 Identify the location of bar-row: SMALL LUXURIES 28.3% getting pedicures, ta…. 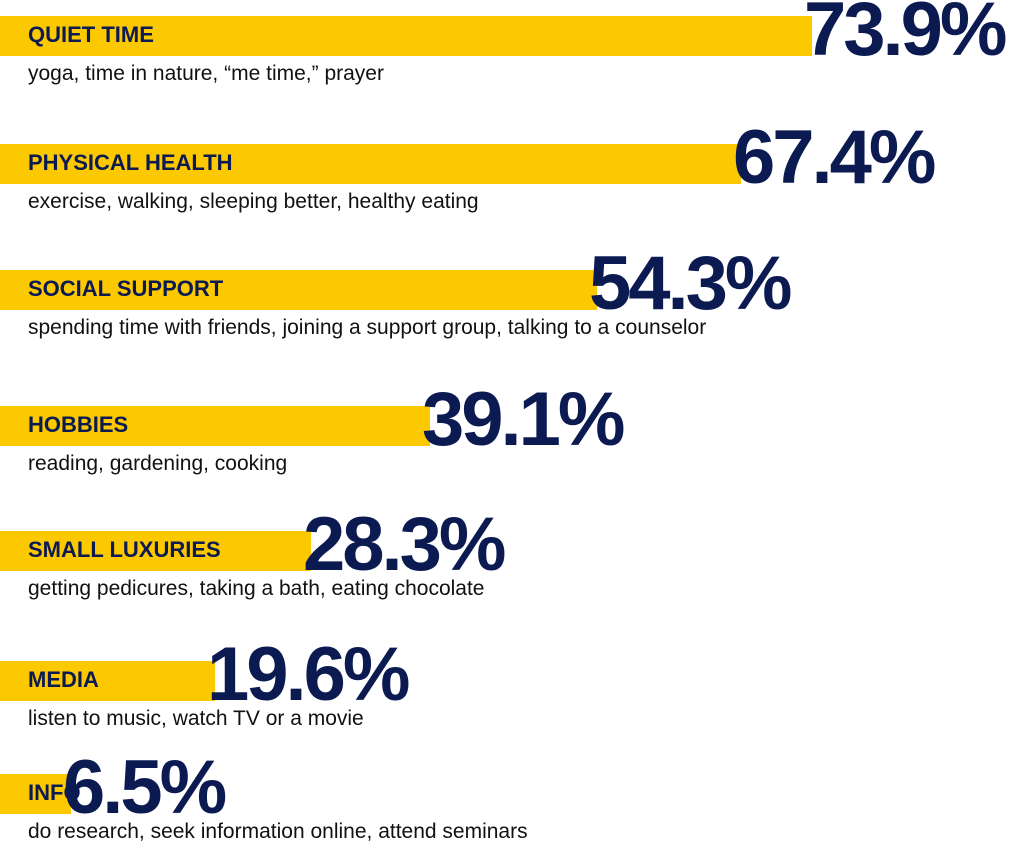
(514, 566).